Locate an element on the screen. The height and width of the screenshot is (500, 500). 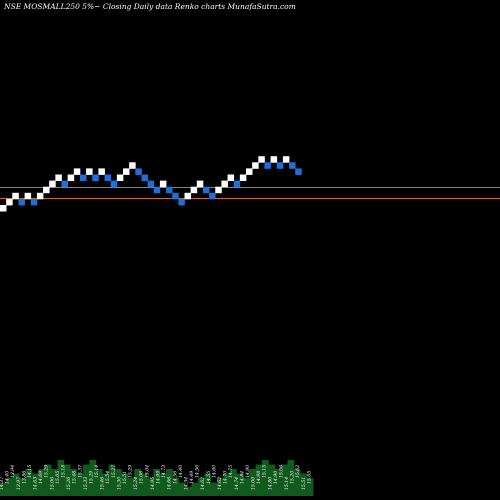
volume-label: 15.62 is located at coordinates (298, 471).